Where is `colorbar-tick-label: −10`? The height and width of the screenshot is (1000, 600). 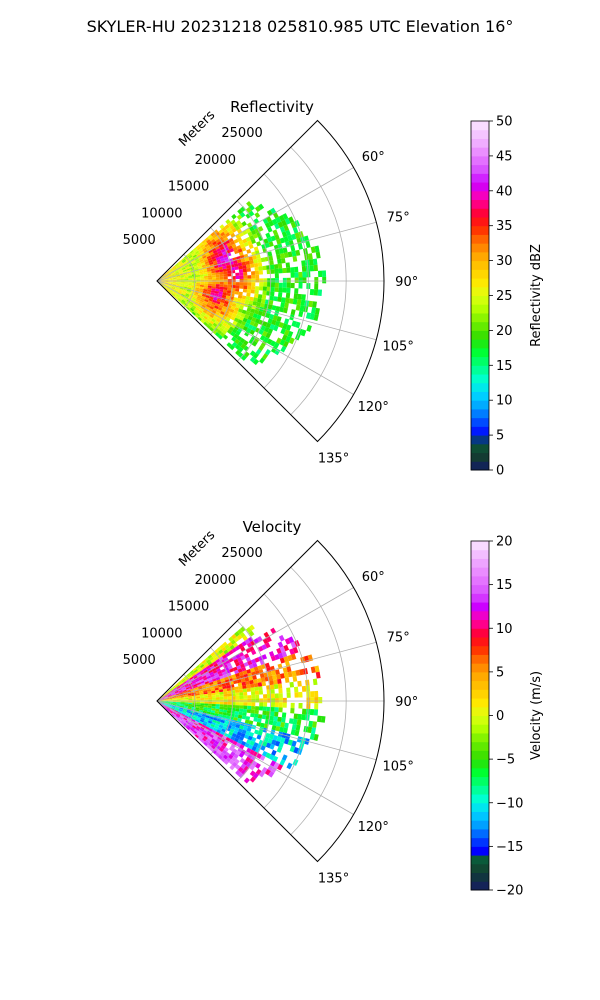 colorbar-tick-label: −10 is located at coordinates (509, 803).